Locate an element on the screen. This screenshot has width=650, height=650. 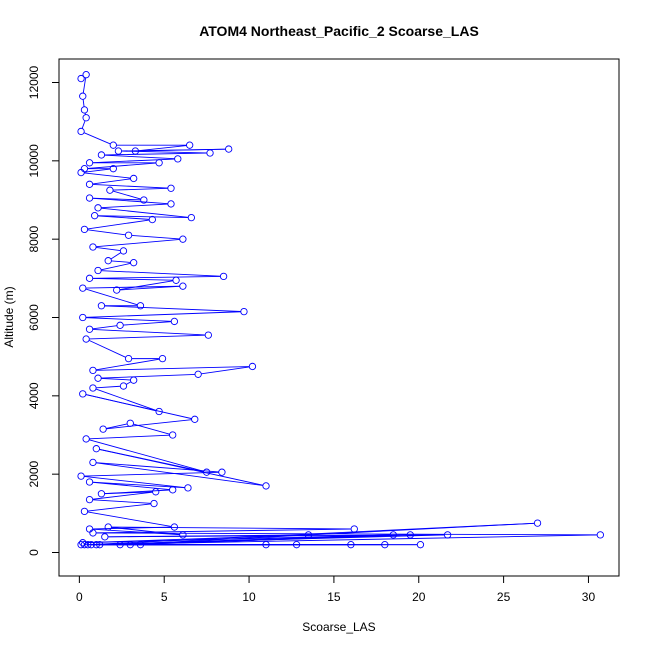
y-axis: 0 2000 4000 6000 8000 10000 12000 is located at coordinates (43, 310).